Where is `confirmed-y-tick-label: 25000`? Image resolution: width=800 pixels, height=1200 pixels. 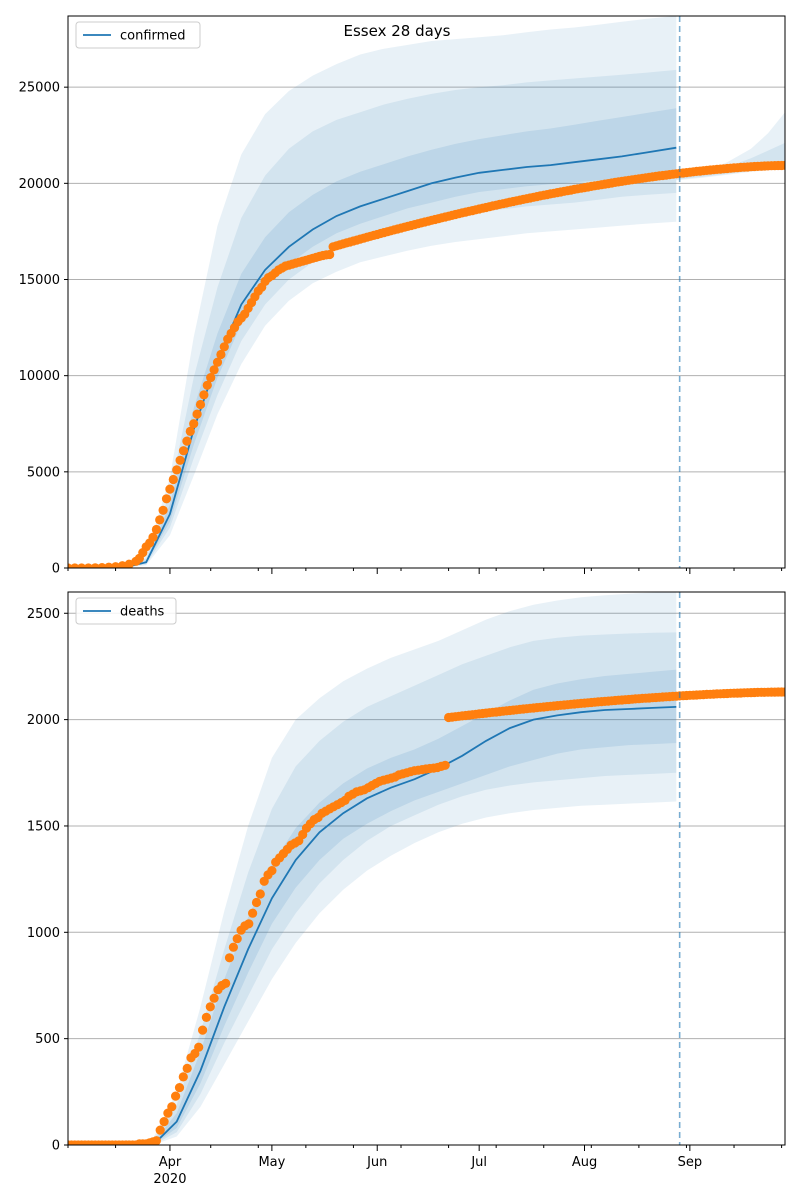 confirmed-y-tick-label: 25000 is located at coordinates (39, 88).